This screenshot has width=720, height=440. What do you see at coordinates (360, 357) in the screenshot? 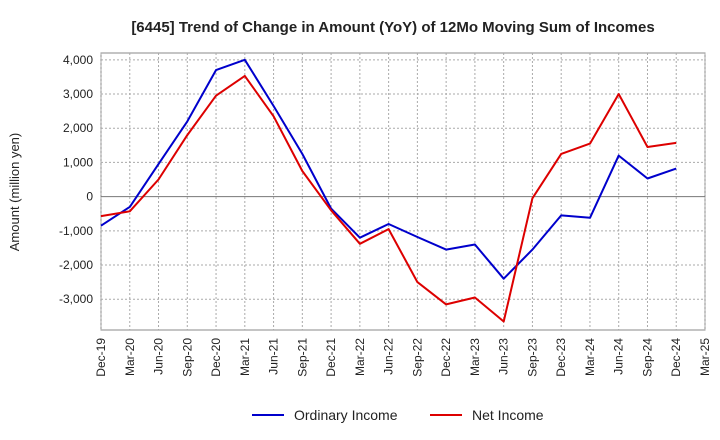
I see `x-tick-label: Mar-22` at bounding box center [360, 357].